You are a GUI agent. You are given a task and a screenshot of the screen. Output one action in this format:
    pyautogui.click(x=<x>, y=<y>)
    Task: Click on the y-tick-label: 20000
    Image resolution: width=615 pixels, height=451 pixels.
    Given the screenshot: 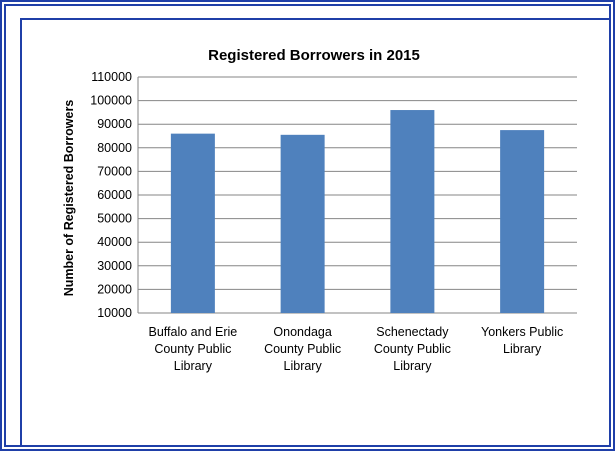 What is the action you would take?
    pyautogui.click(x=114, y=289)
    